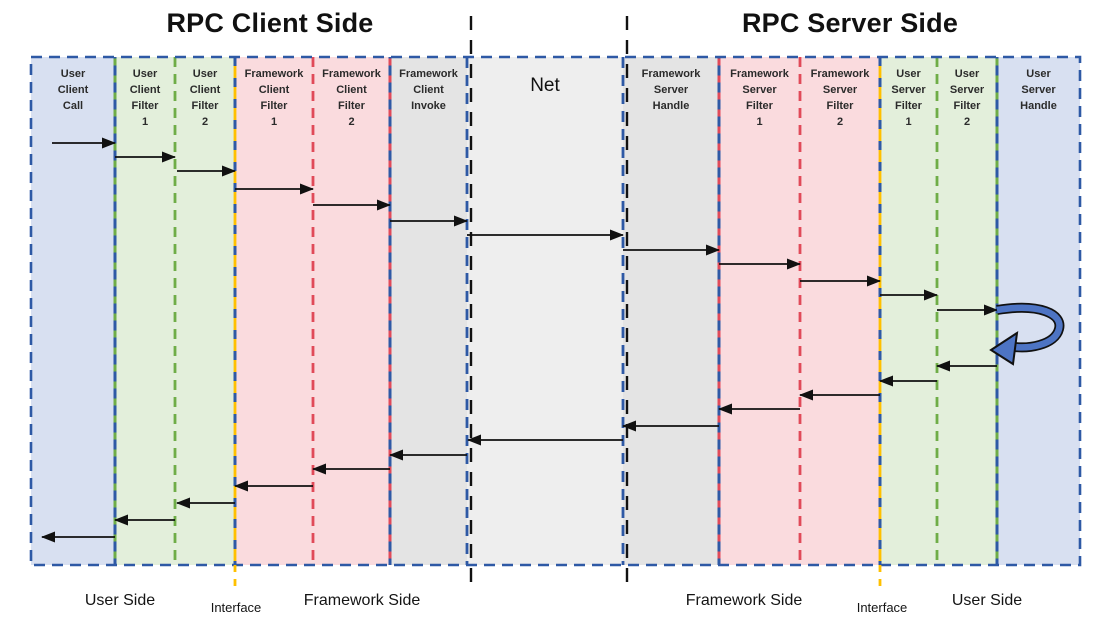 This screenshot has height=636, width=1117. What do you see at coordinates (145, 311) in the screenshot?
I see `lane-user-client-filter-1: User Client Filter 1` at bounding box center [145, 311].